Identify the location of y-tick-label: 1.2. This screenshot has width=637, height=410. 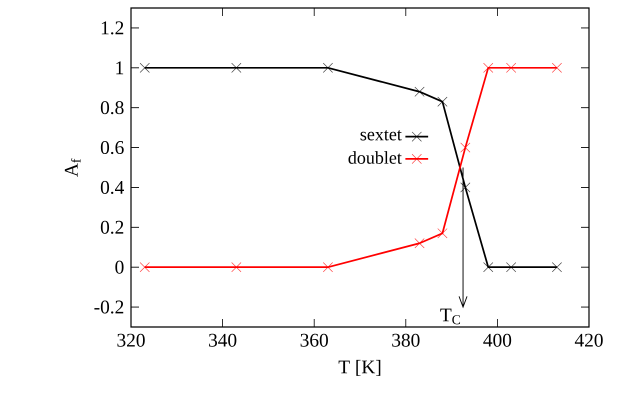
(113, 27).